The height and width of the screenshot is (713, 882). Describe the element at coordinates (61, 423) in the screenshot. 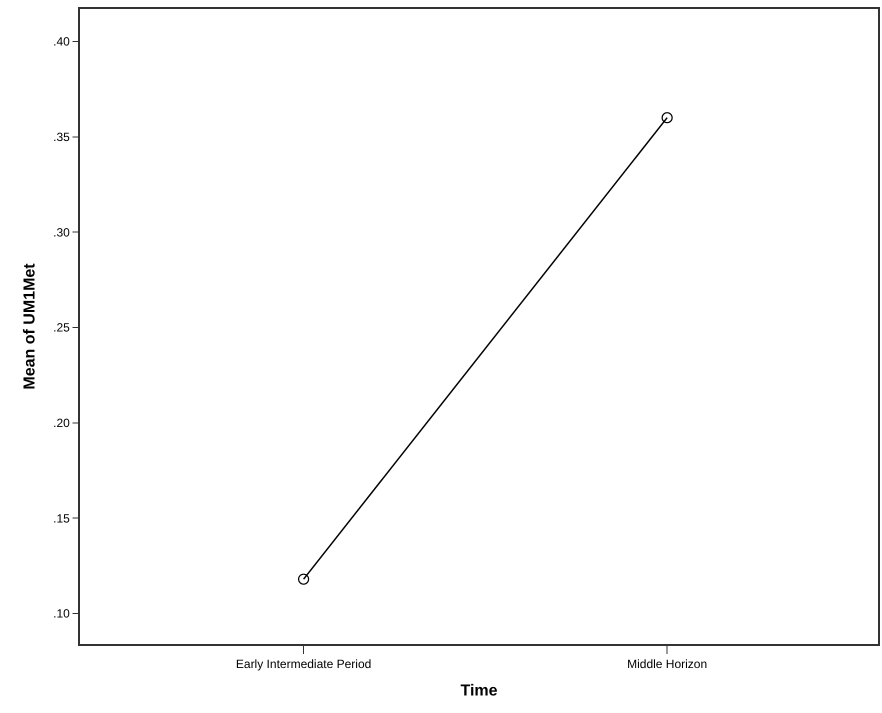

I see `y-tick-label: .20` at that location.